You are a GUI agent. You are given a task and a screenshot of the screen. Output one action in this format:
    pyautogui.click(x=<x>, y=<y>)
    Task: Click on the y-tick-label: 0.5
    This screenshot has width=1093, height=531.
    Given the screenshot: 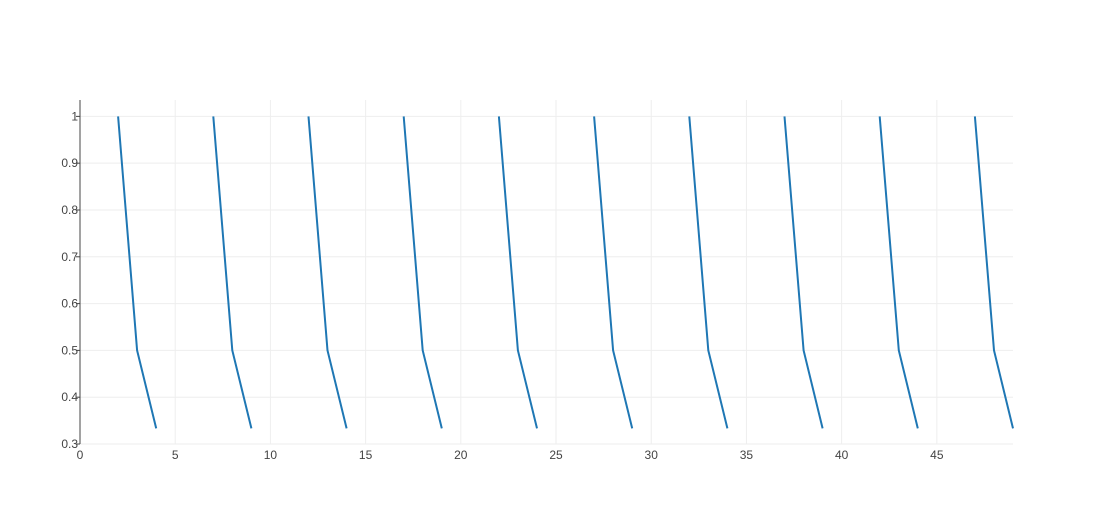 What is the action you would take?
    pyautogui.click(x=69, y=350)
    